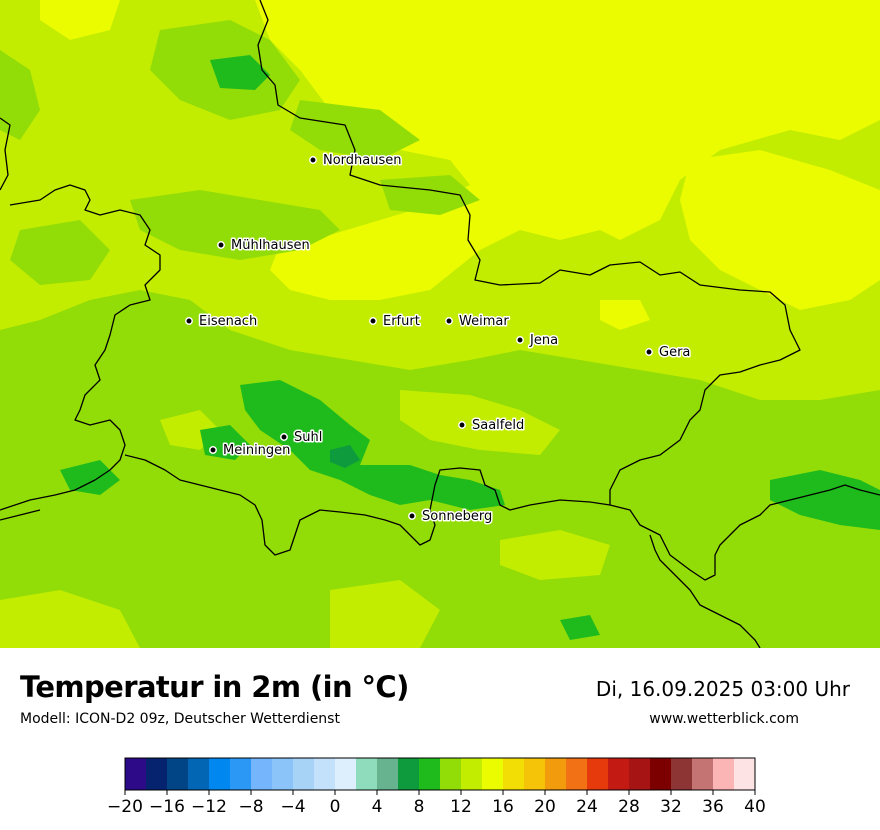 Image resolution: width=880 pixels, height=830 pixels. I want to click on tick-label: −20, so click(125, 807).